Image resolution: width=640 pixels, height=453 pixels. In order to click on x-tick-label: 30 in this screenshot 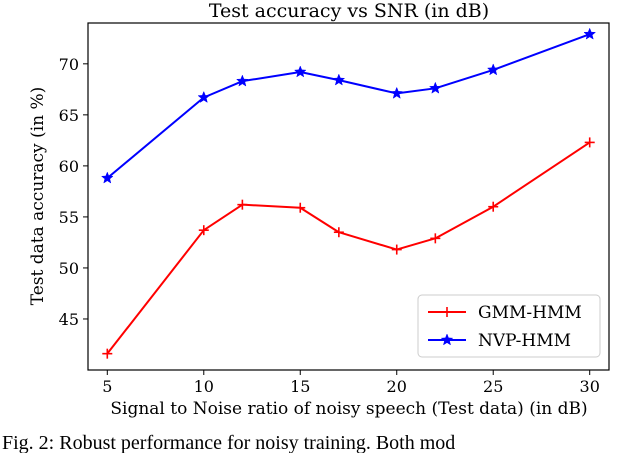, I will do `click(590, 386)`.